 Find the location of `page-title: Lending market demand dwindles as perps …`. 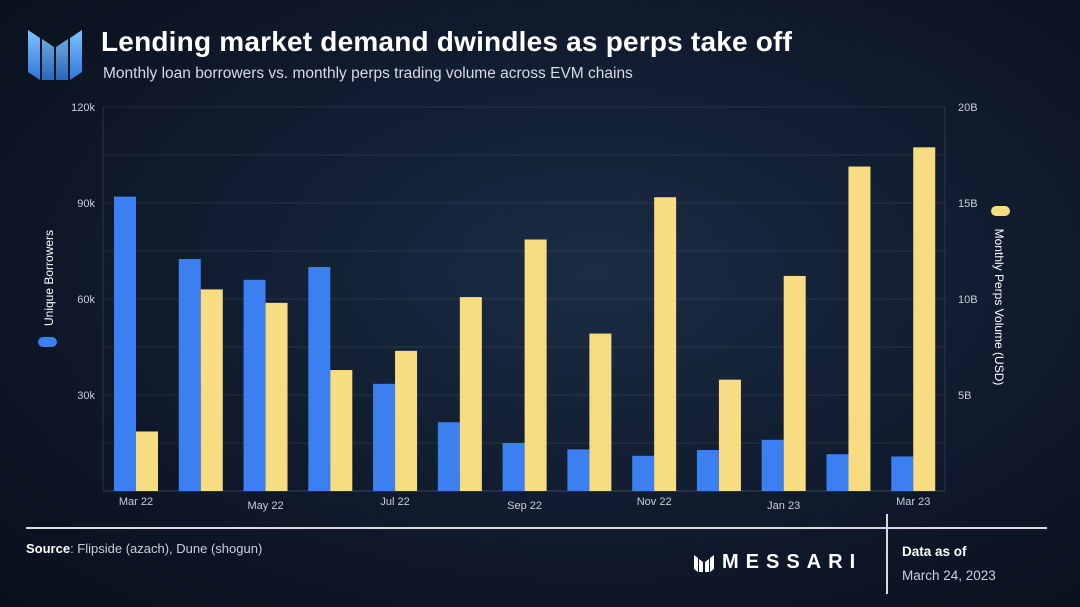

page-title: Lending market demand dwindles as perps … is located at coordinates (447, 41).